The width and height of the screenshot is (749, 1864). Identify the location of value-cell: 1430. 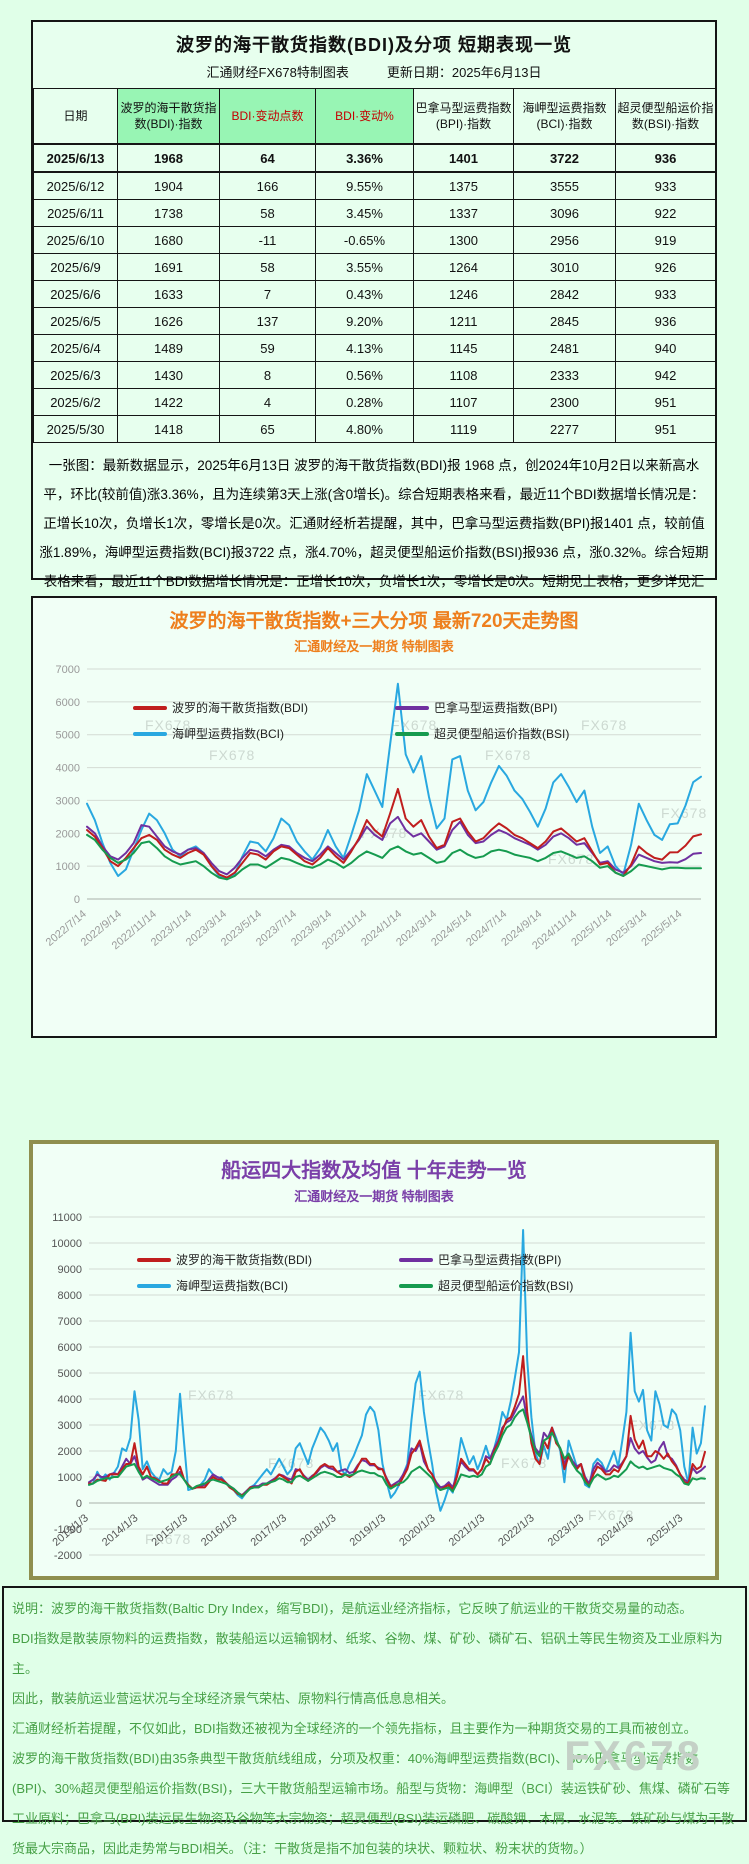
(168, 375).